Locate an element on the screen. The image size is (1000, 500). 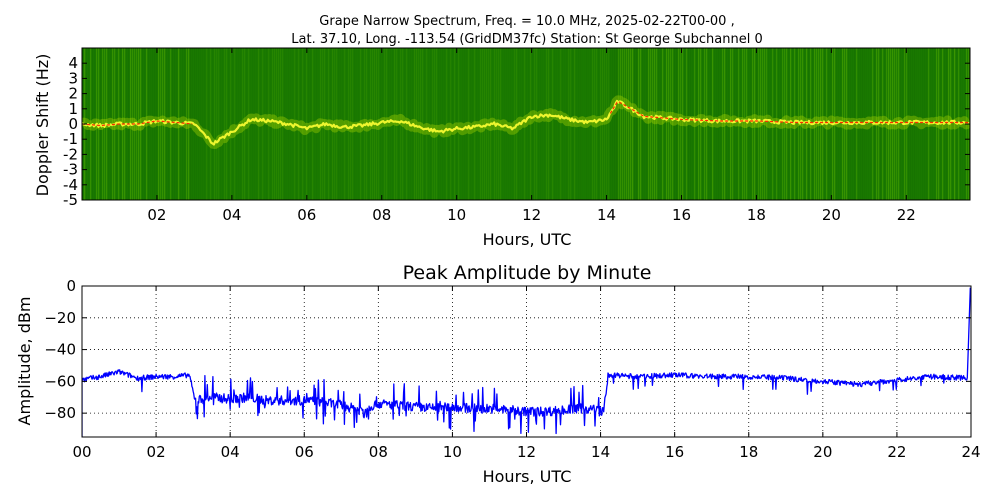
amplitude-x-tick-label: 14 is located at coordinates (600, 452).